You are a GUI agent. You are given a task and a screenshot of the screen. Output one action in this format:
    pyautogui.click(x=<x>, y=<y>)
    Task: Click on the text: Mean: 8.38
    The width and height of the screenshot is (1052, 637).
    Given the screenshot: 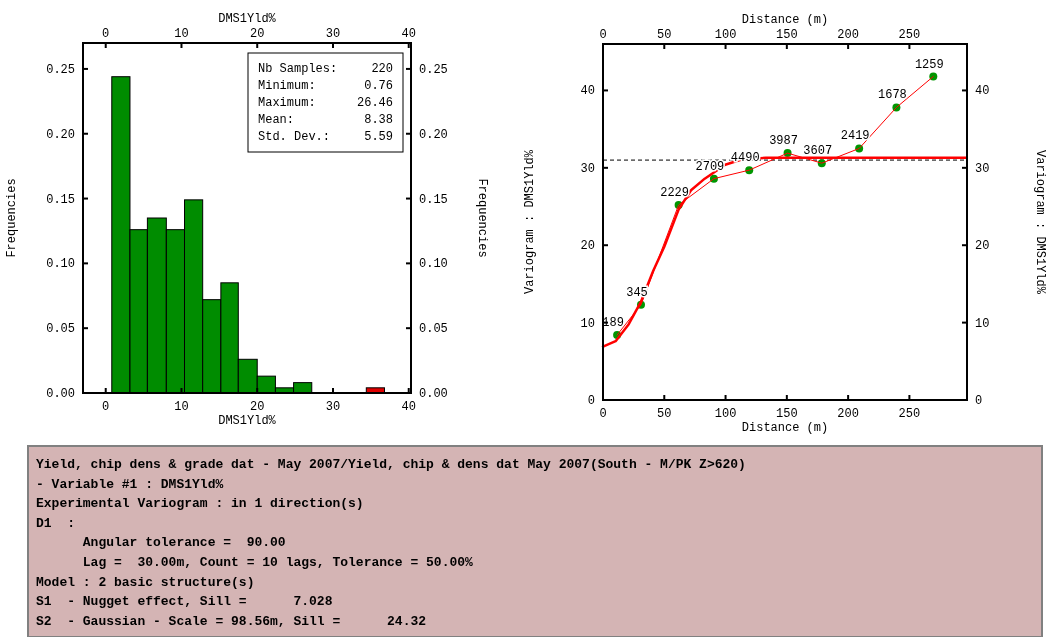 What is the action you would take?
    pyautogui.click(x=325, y=120)
    